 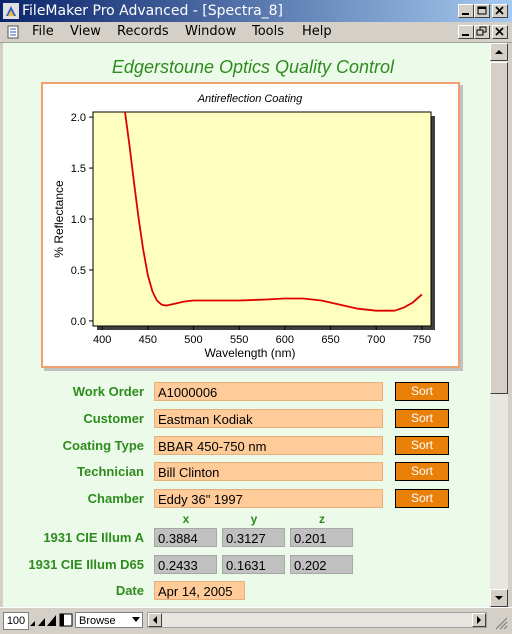 I want to click on date-label: Date, so click(x=129, y=590).